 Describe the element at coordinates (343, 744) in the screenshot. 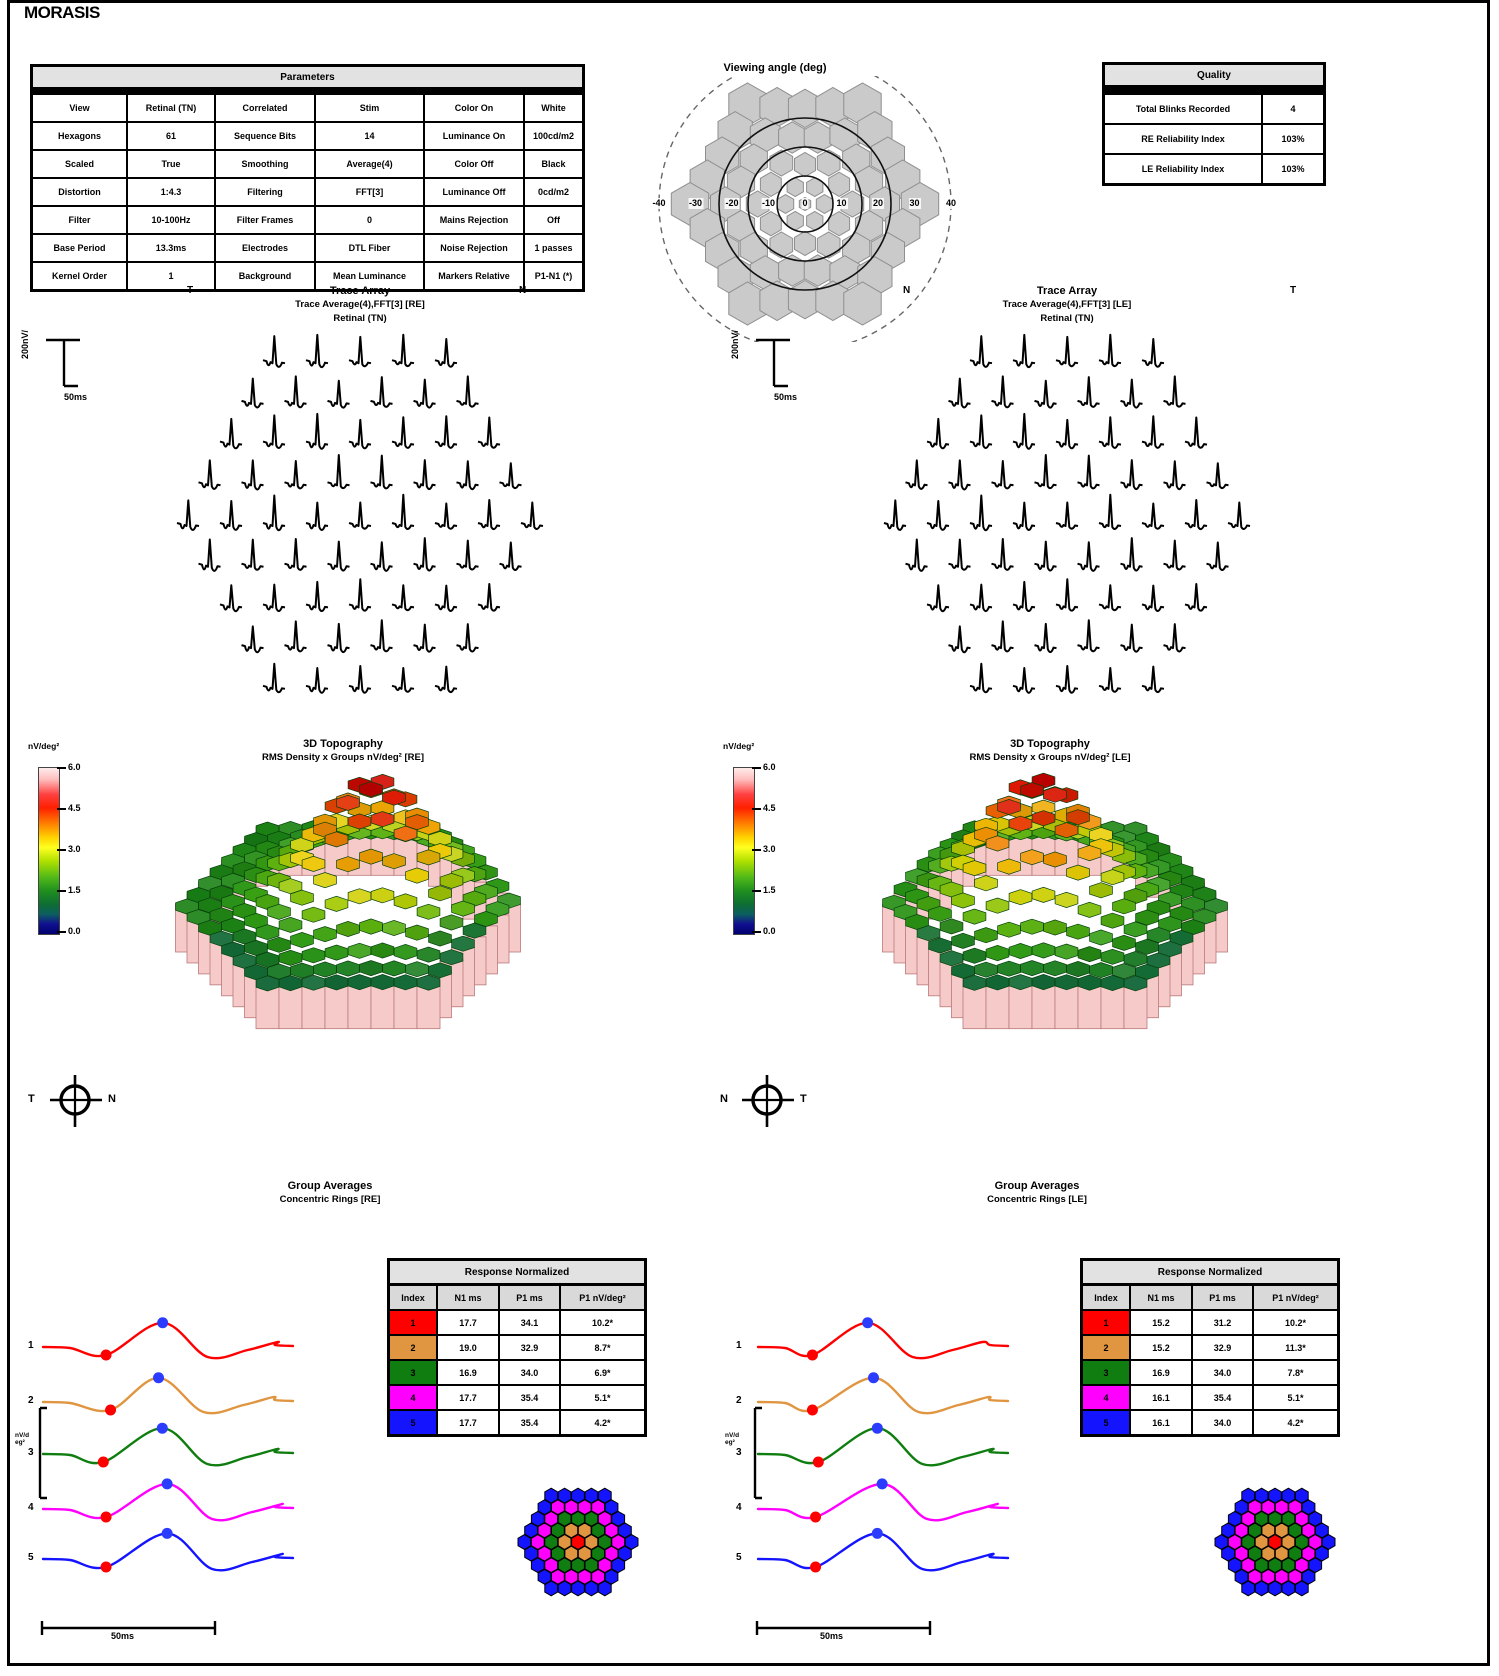

I see `topography-title: 3D Topography` at that location.